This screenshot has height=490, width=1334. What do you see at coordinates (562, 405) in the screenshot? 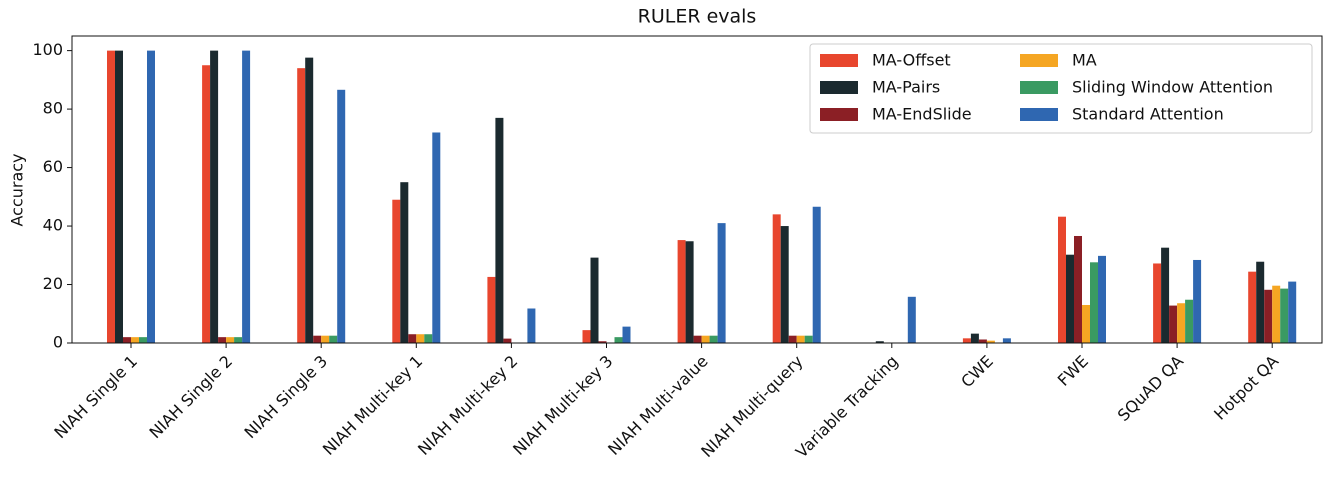
I see `x-tick-label: NIAH Multi-key 3` at bounding box center [562, 405].